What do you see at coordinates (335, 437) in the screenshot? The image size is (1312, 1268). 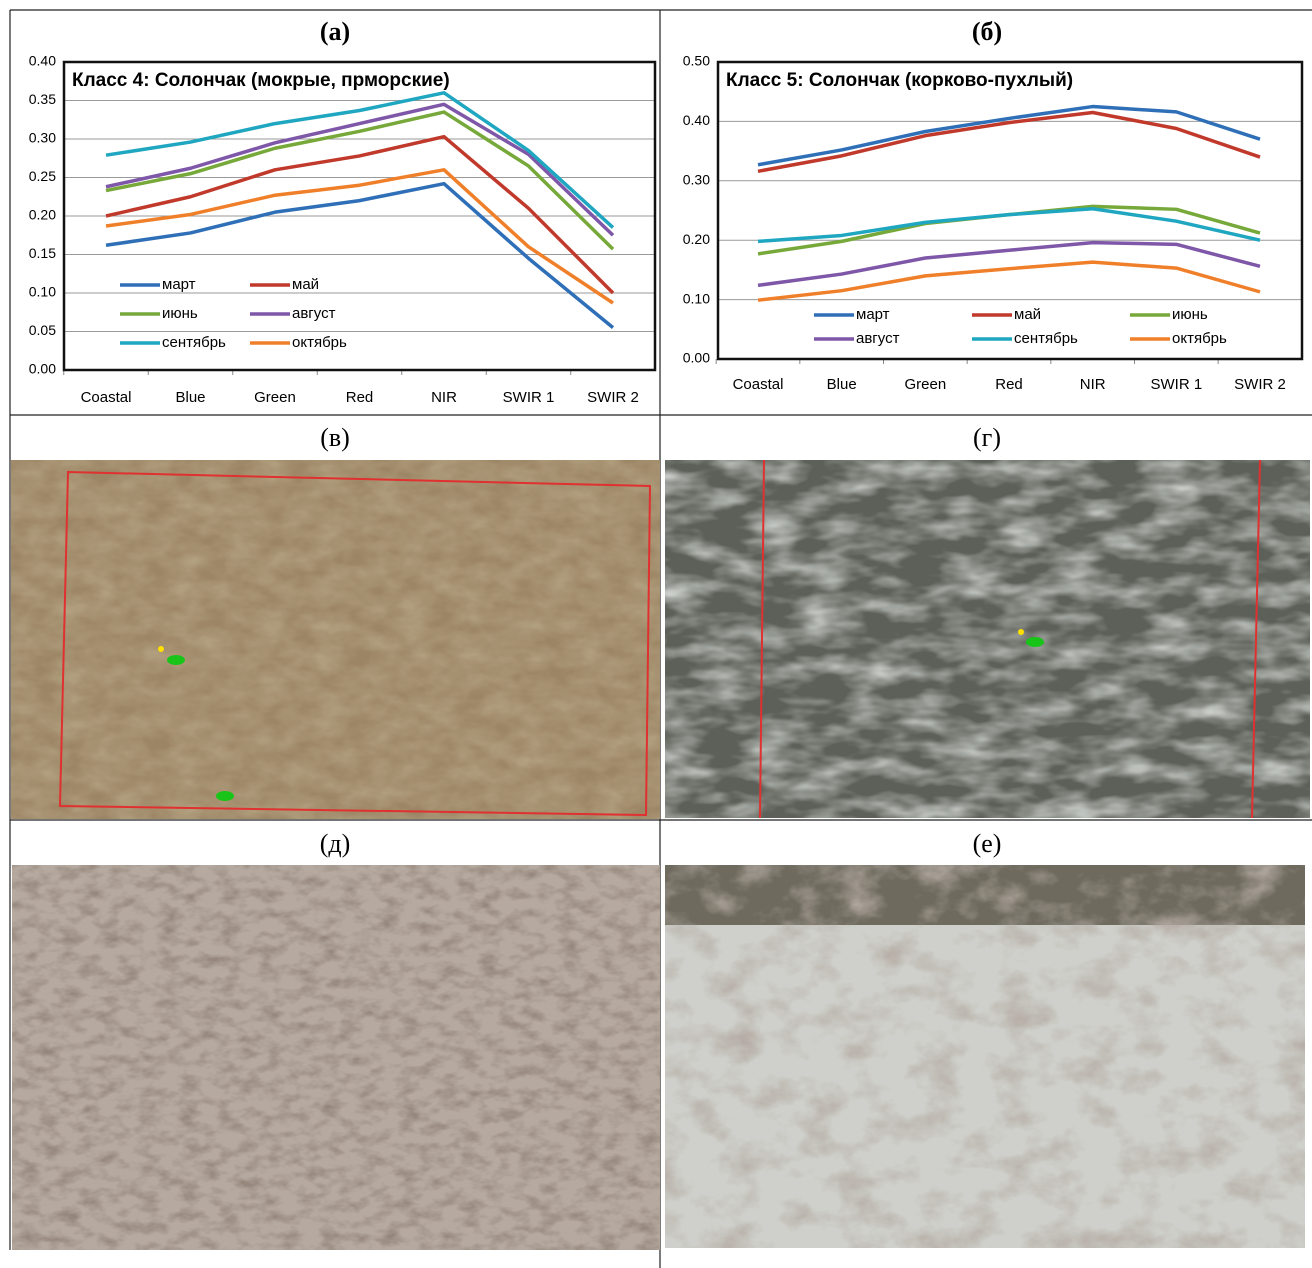 I see `panel-label: (в)` at bounding box center [335, 437].